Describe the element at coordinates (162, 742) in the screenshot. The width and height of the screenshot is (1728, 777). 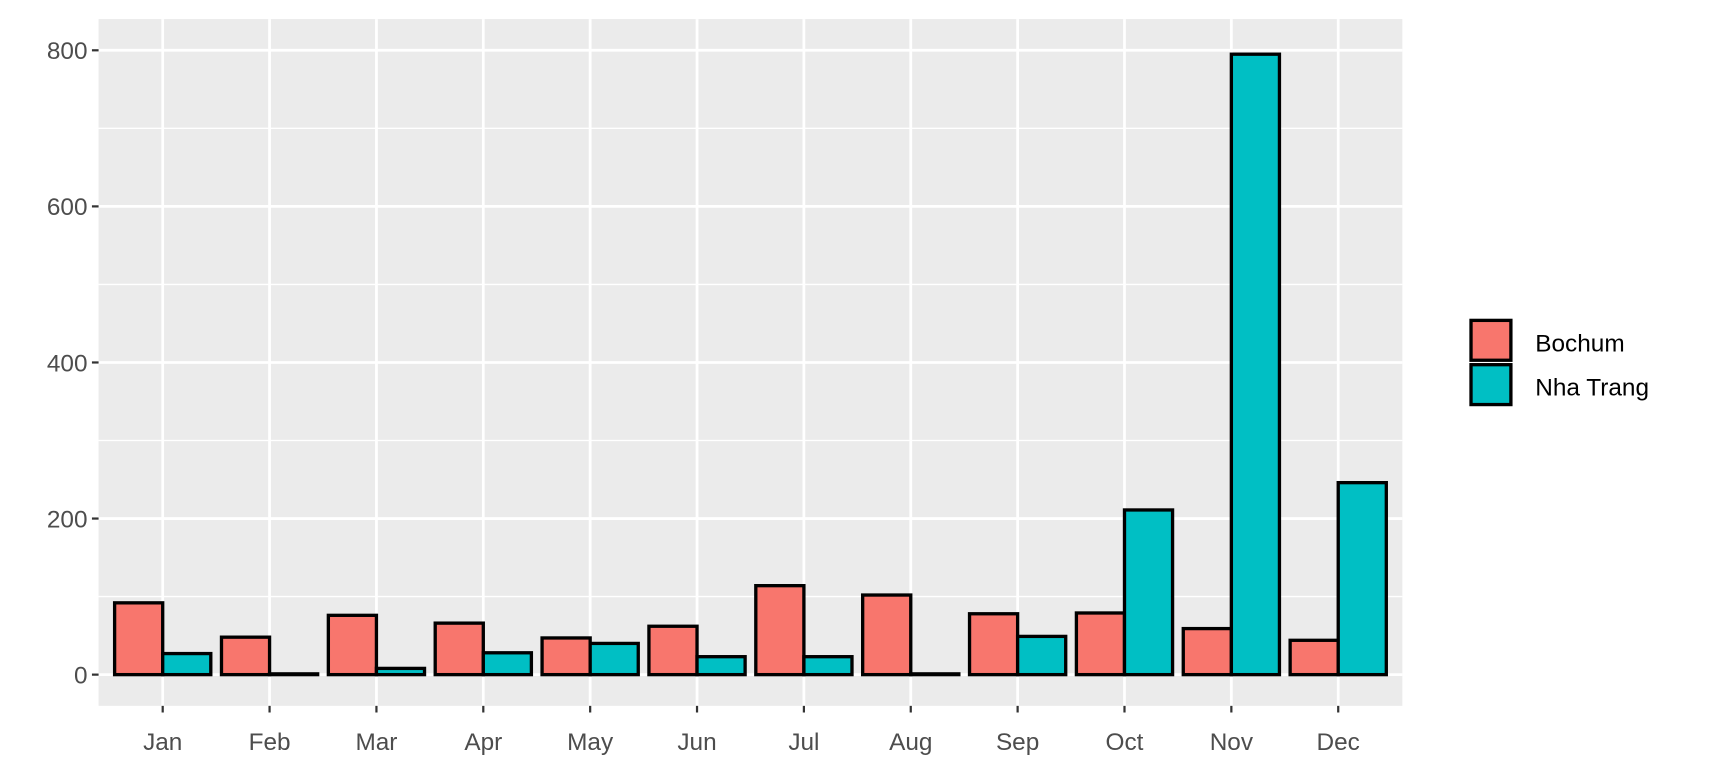
I see `x-tick-label: Jan` at that location.